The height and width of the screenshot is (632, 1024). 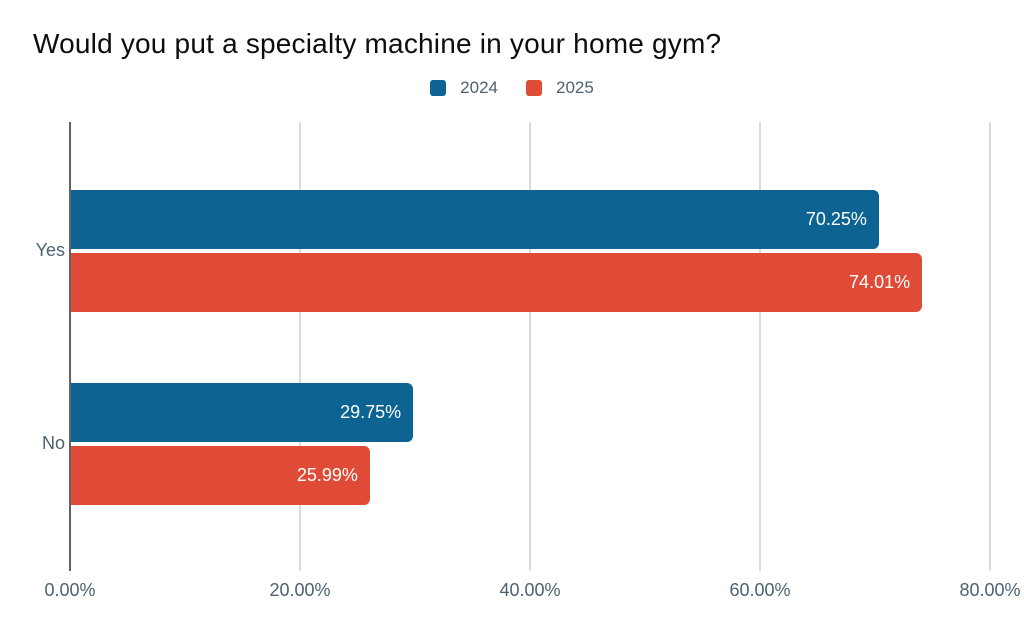 I want to click on bar-value-label: 70.25%, so click(x=836, y=219).